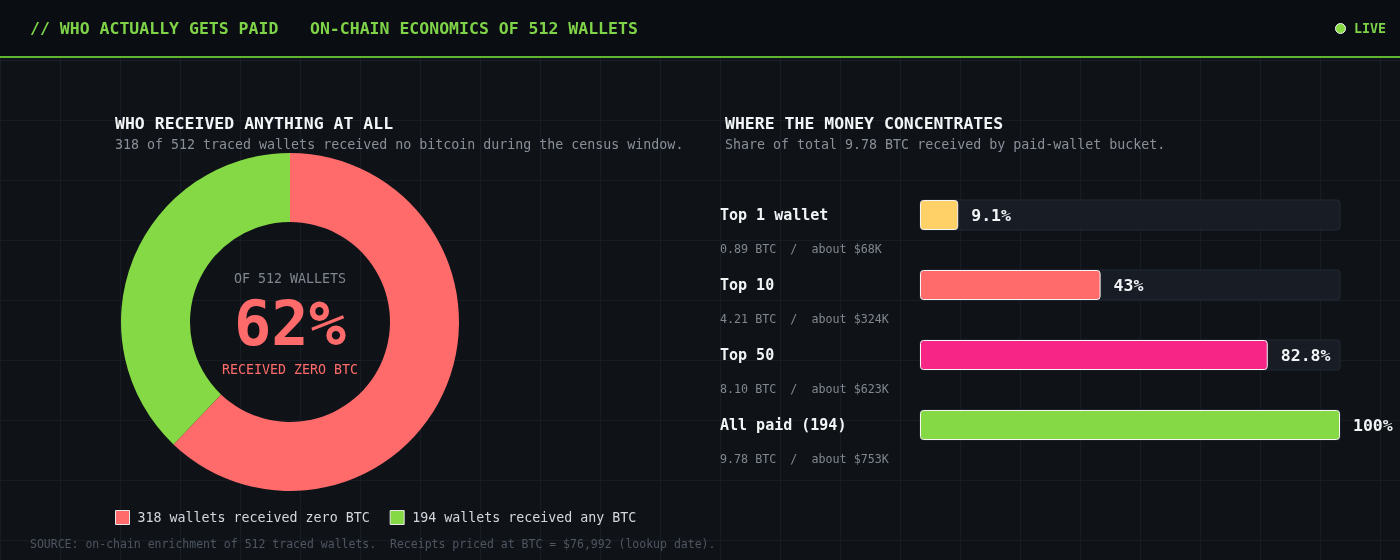 This screenshot has width=1400, height=560. I want to click on text: LIVE, so click(1369, 29).